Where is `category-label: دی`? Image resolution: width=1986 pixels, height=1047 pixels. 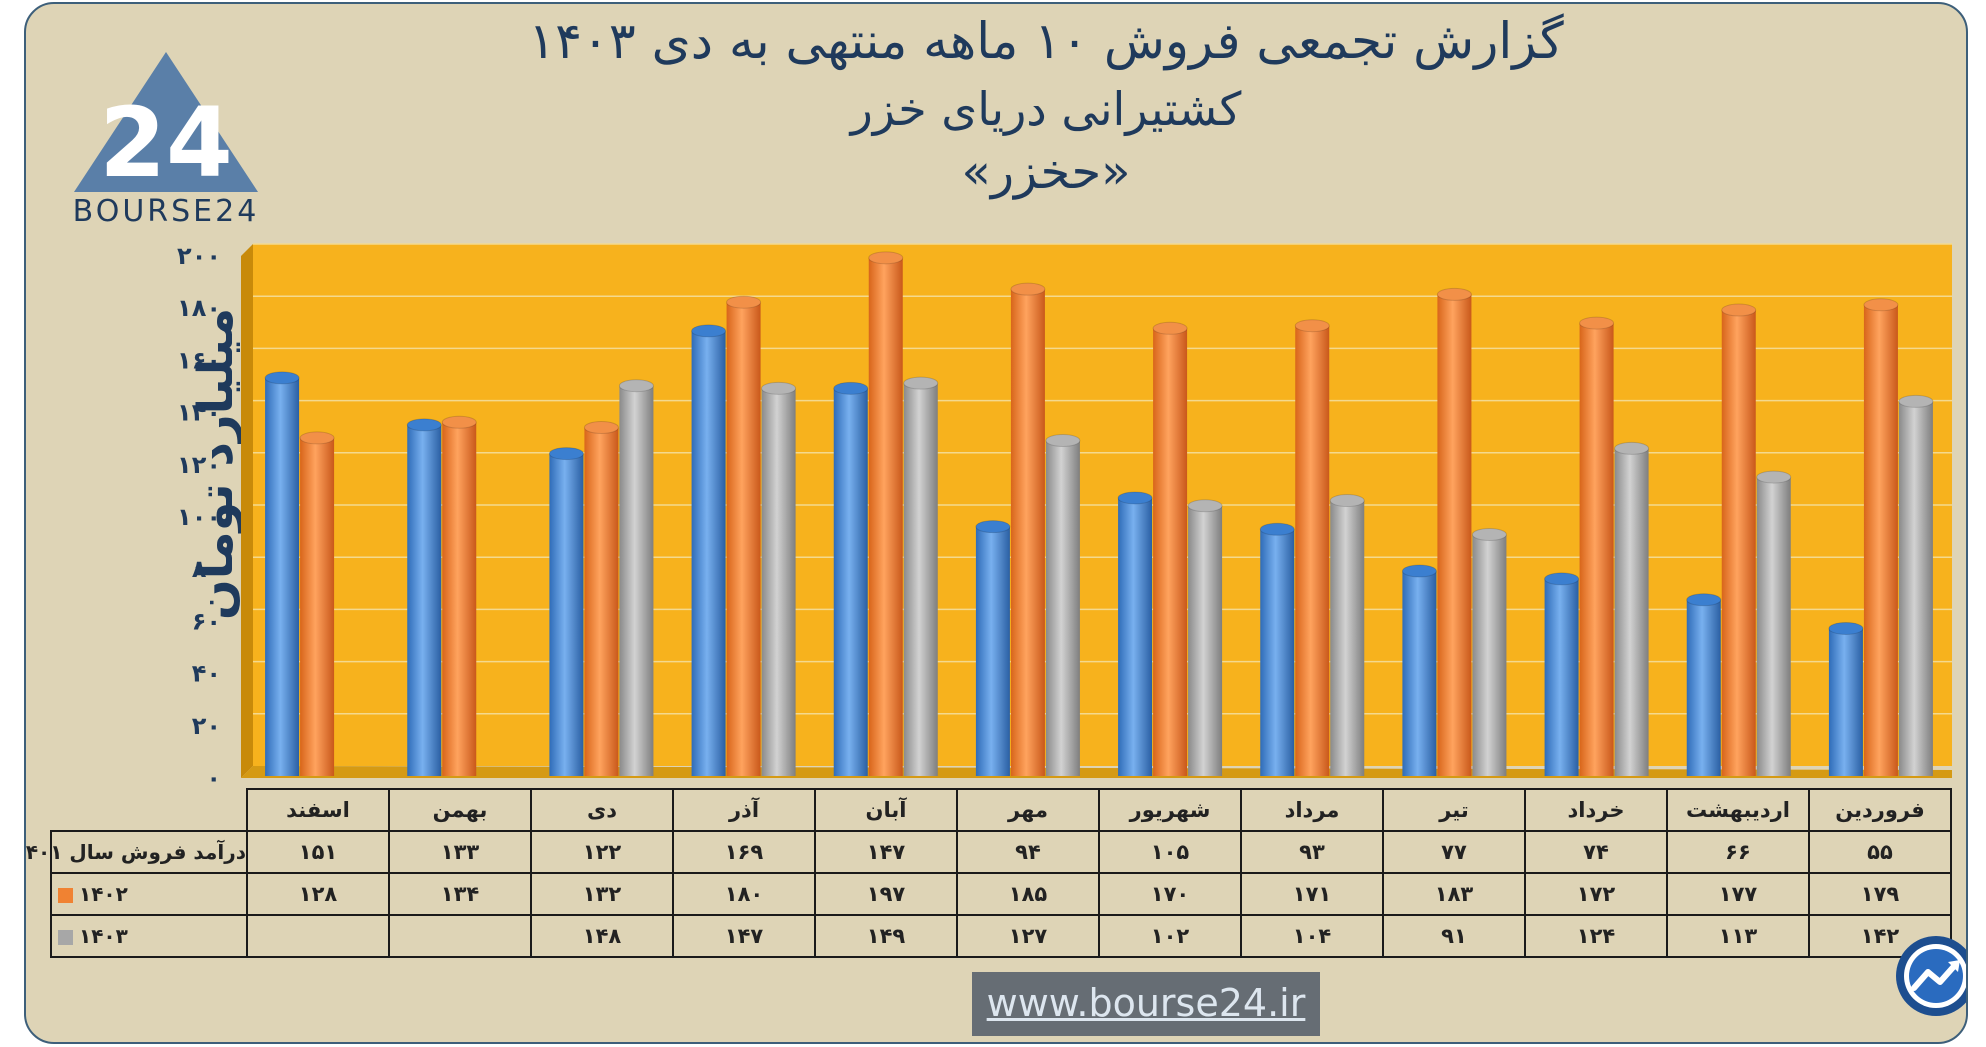
category-label: دی is located at coordinates (602, 810).